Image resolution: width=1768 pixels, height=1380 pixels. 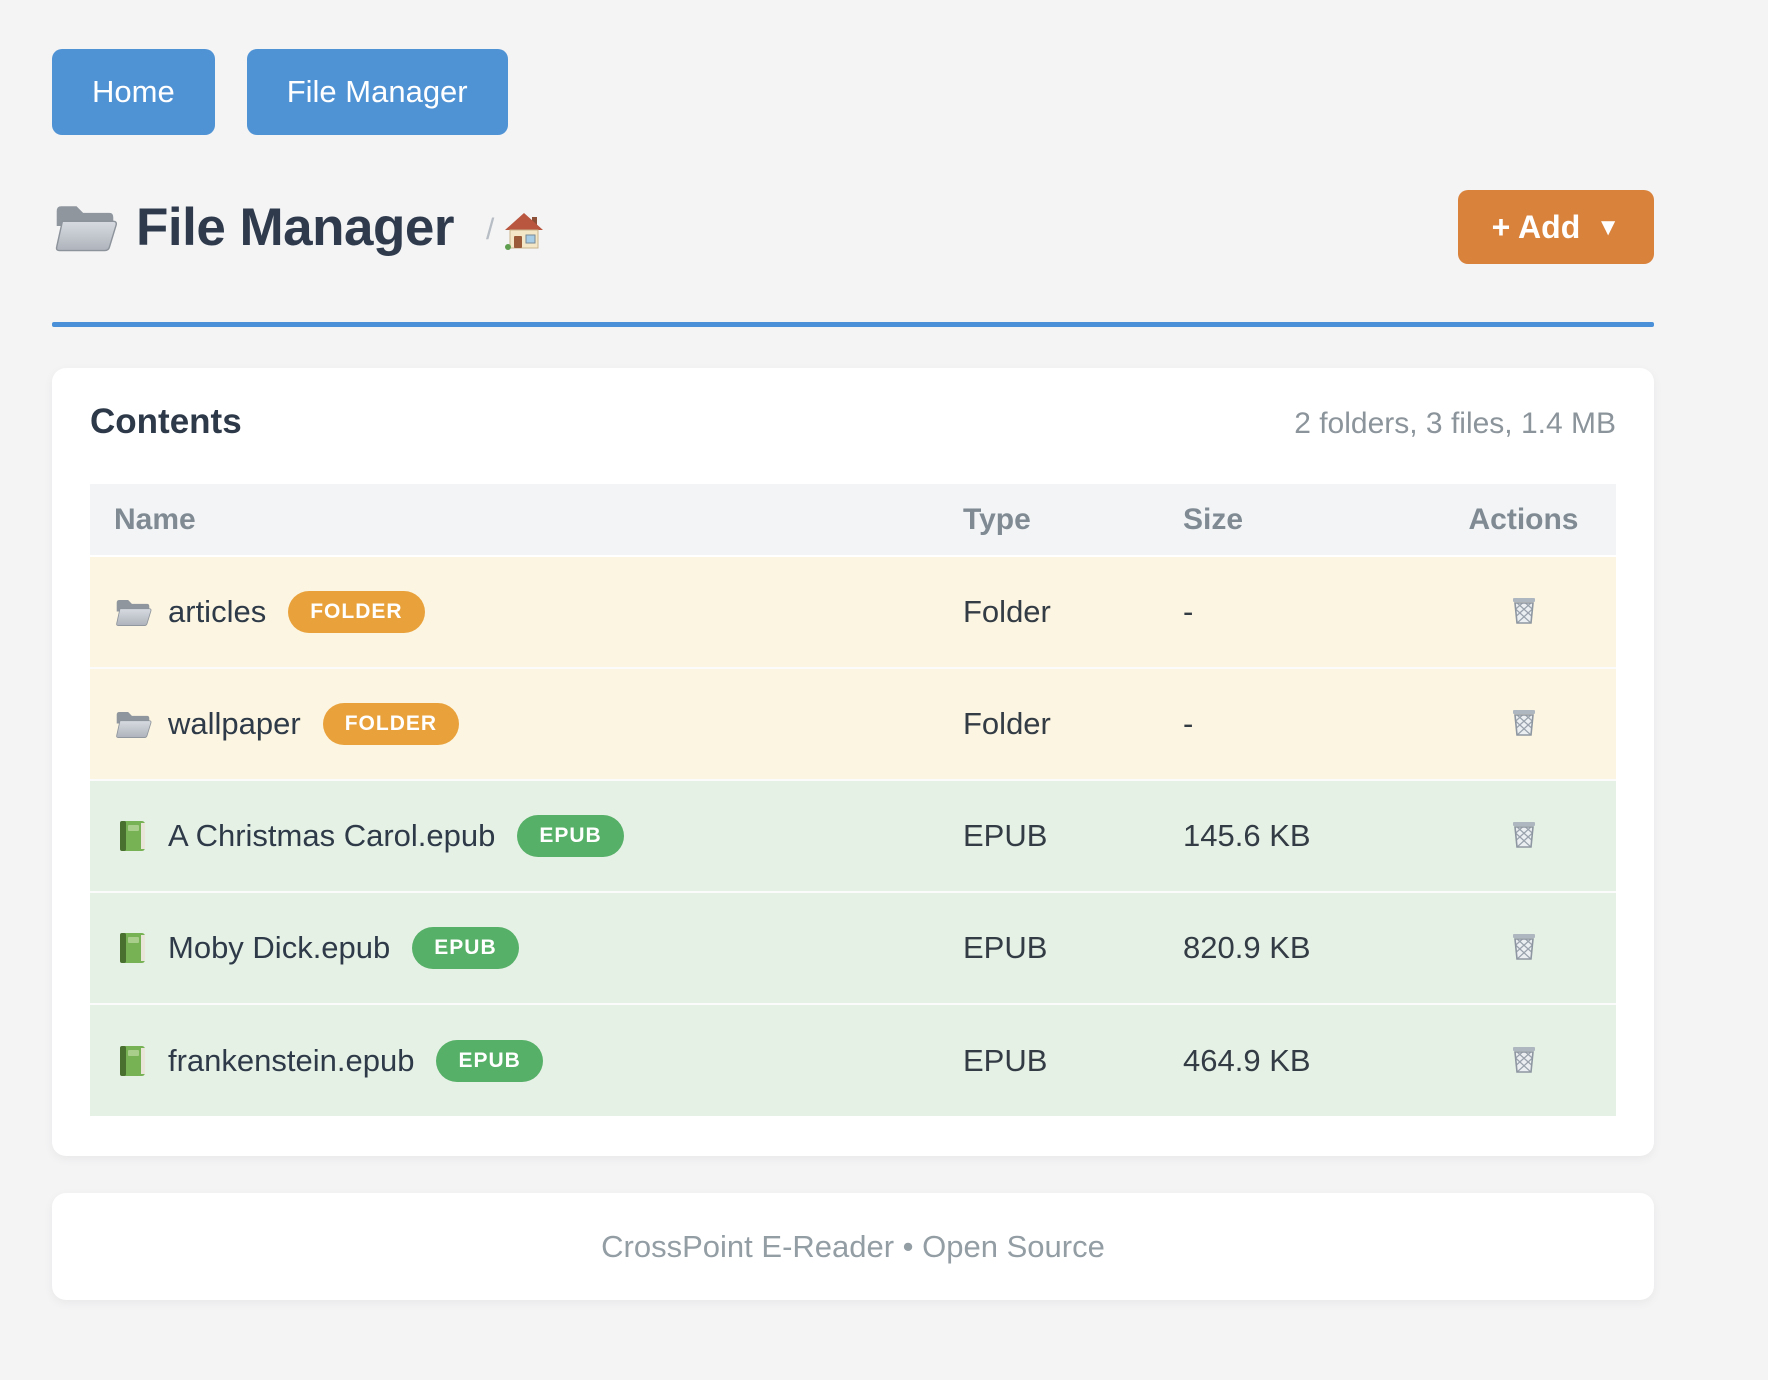 I want to click on top-nav: Home File Manager, so click(x=853, y=92).